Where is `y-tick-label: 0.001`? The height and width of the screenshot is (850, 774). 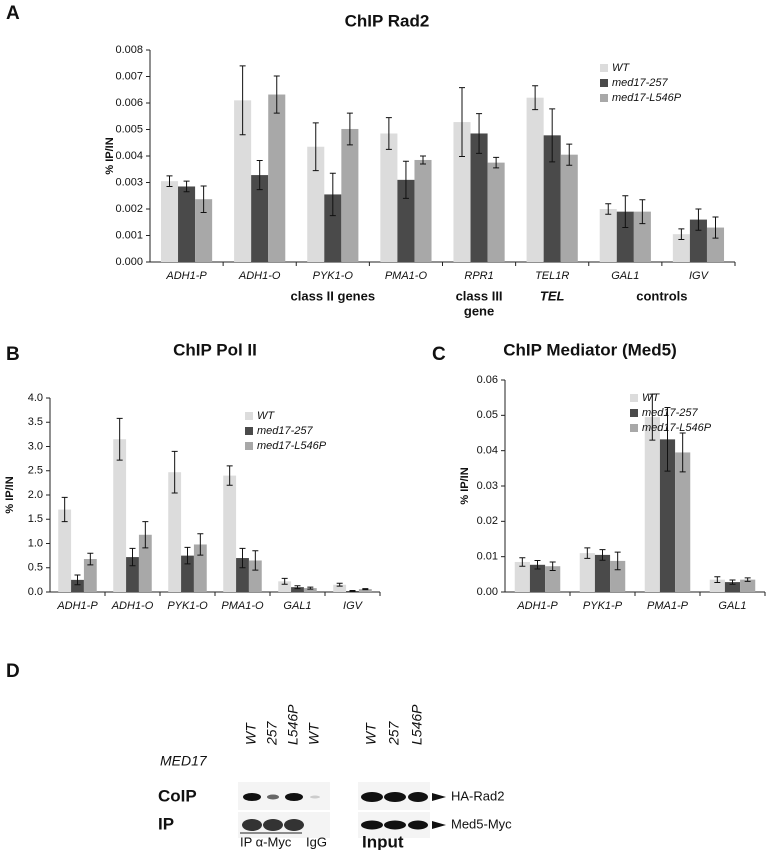 y-tick-label: 0.001 is located at coordinates (129, 235).